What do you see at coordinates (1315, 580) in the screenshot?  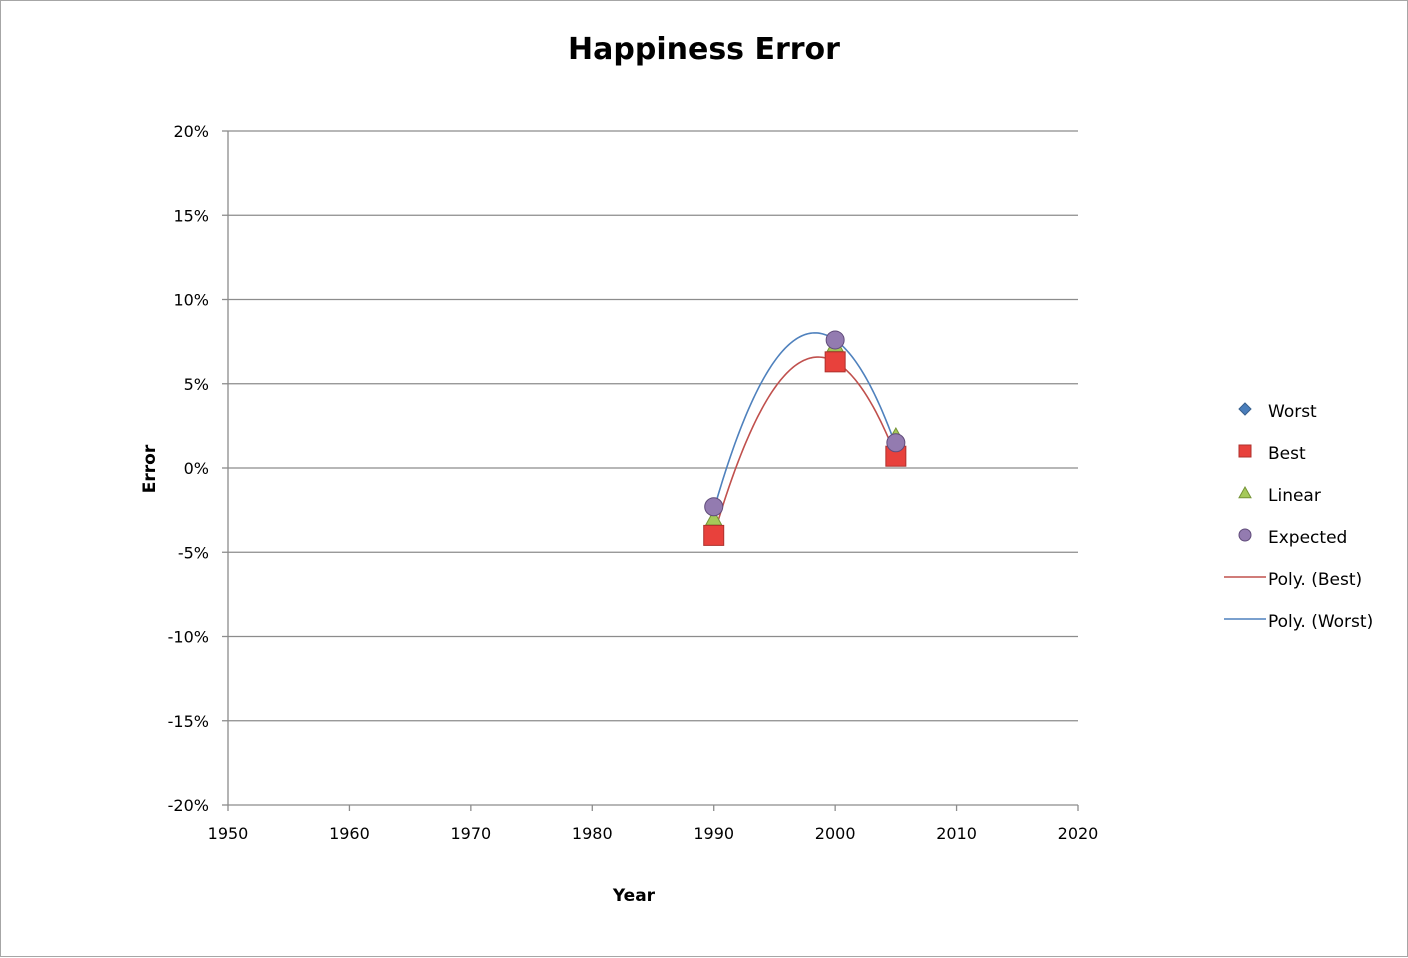 I see `legend-label-poly-best-0: Poly. (Best)` at bounding box center [1315, 580].